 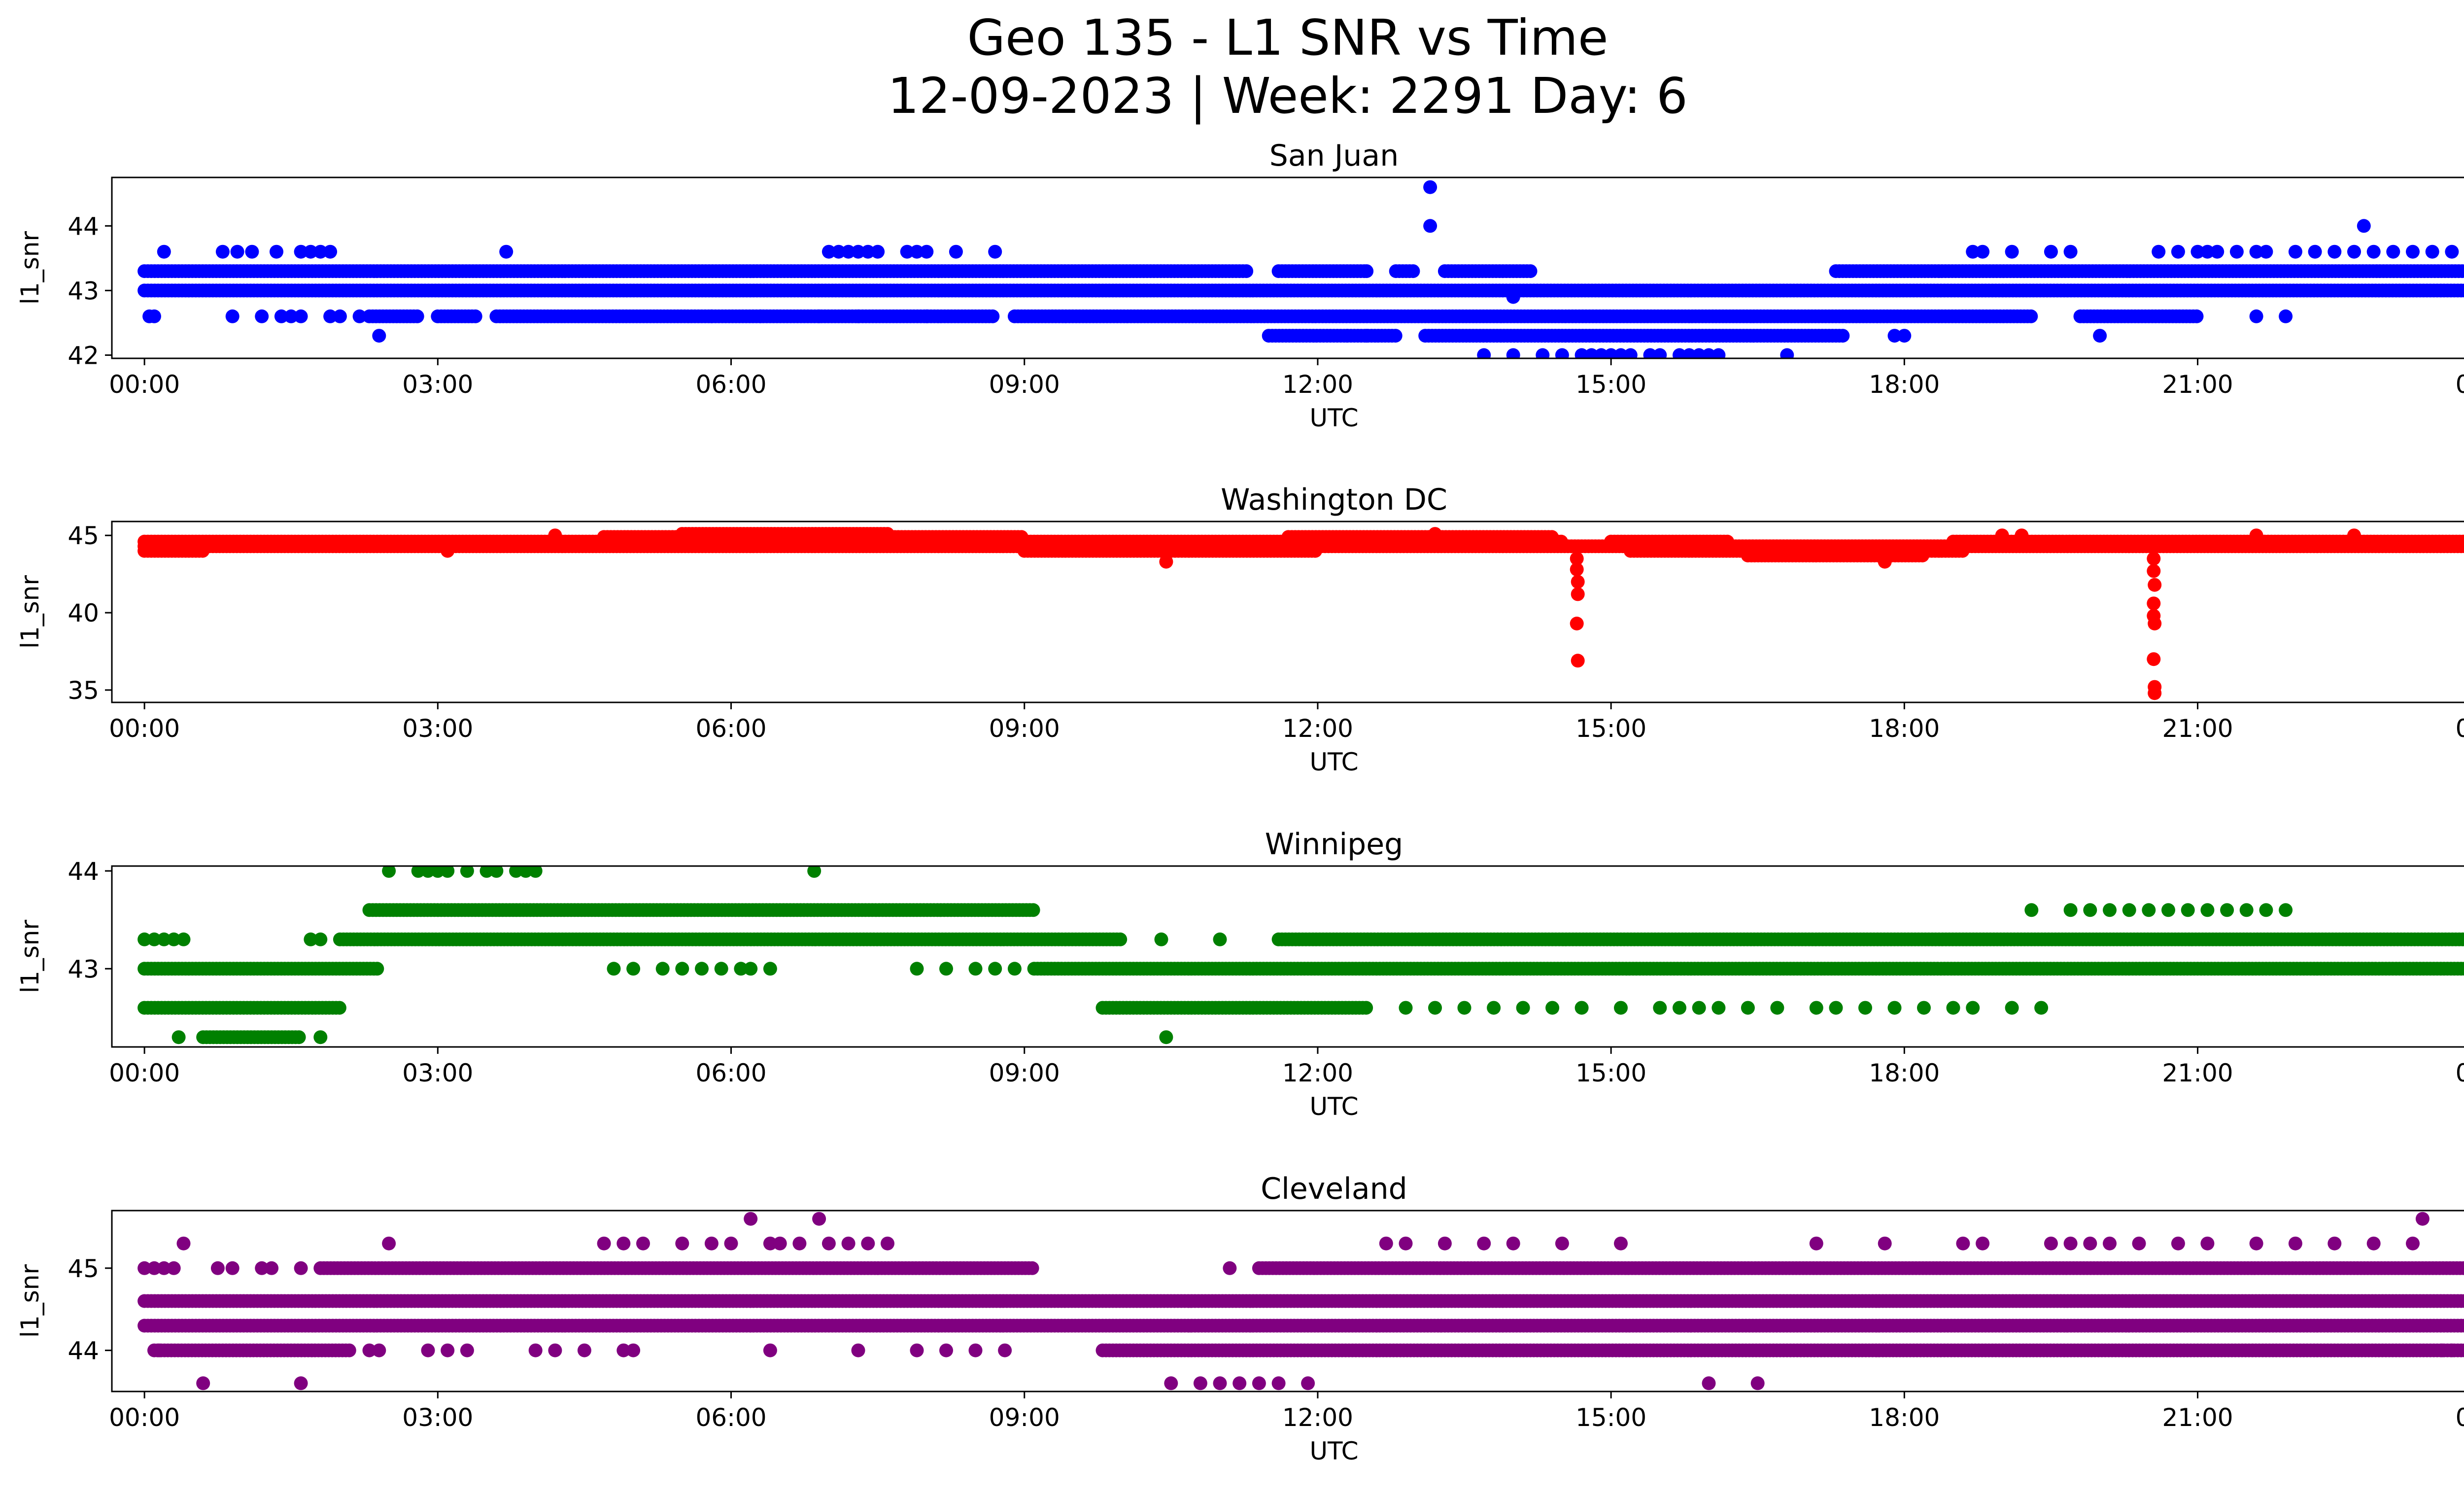 I want to click on subplot-title: San Juan, so click(x=1334, y=156).